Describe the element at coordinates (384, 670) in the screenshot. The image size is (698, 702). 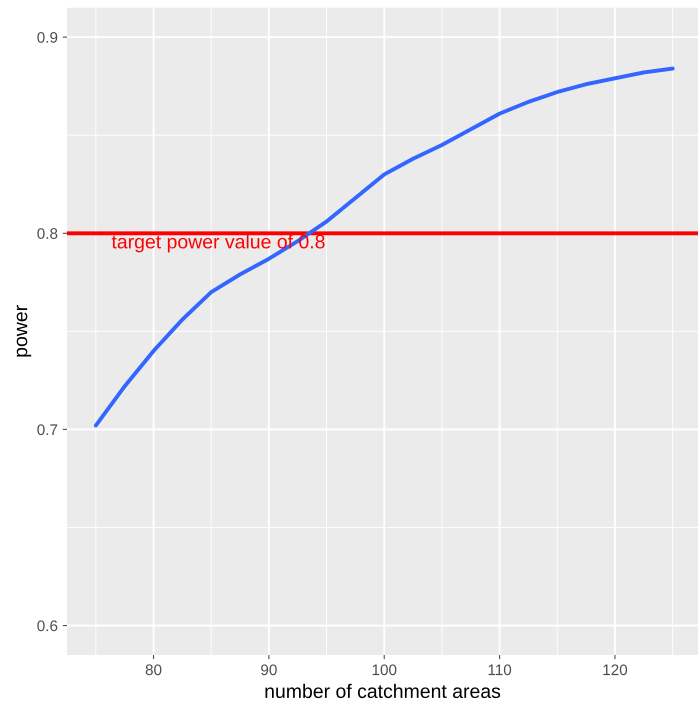
I see `x-tick-label: 100` at that location.